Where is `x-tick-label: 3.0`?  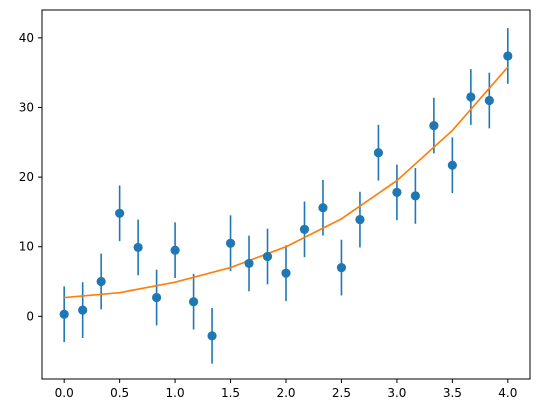
x-tick-label: 3.0 is located at coordinates (396, 393).